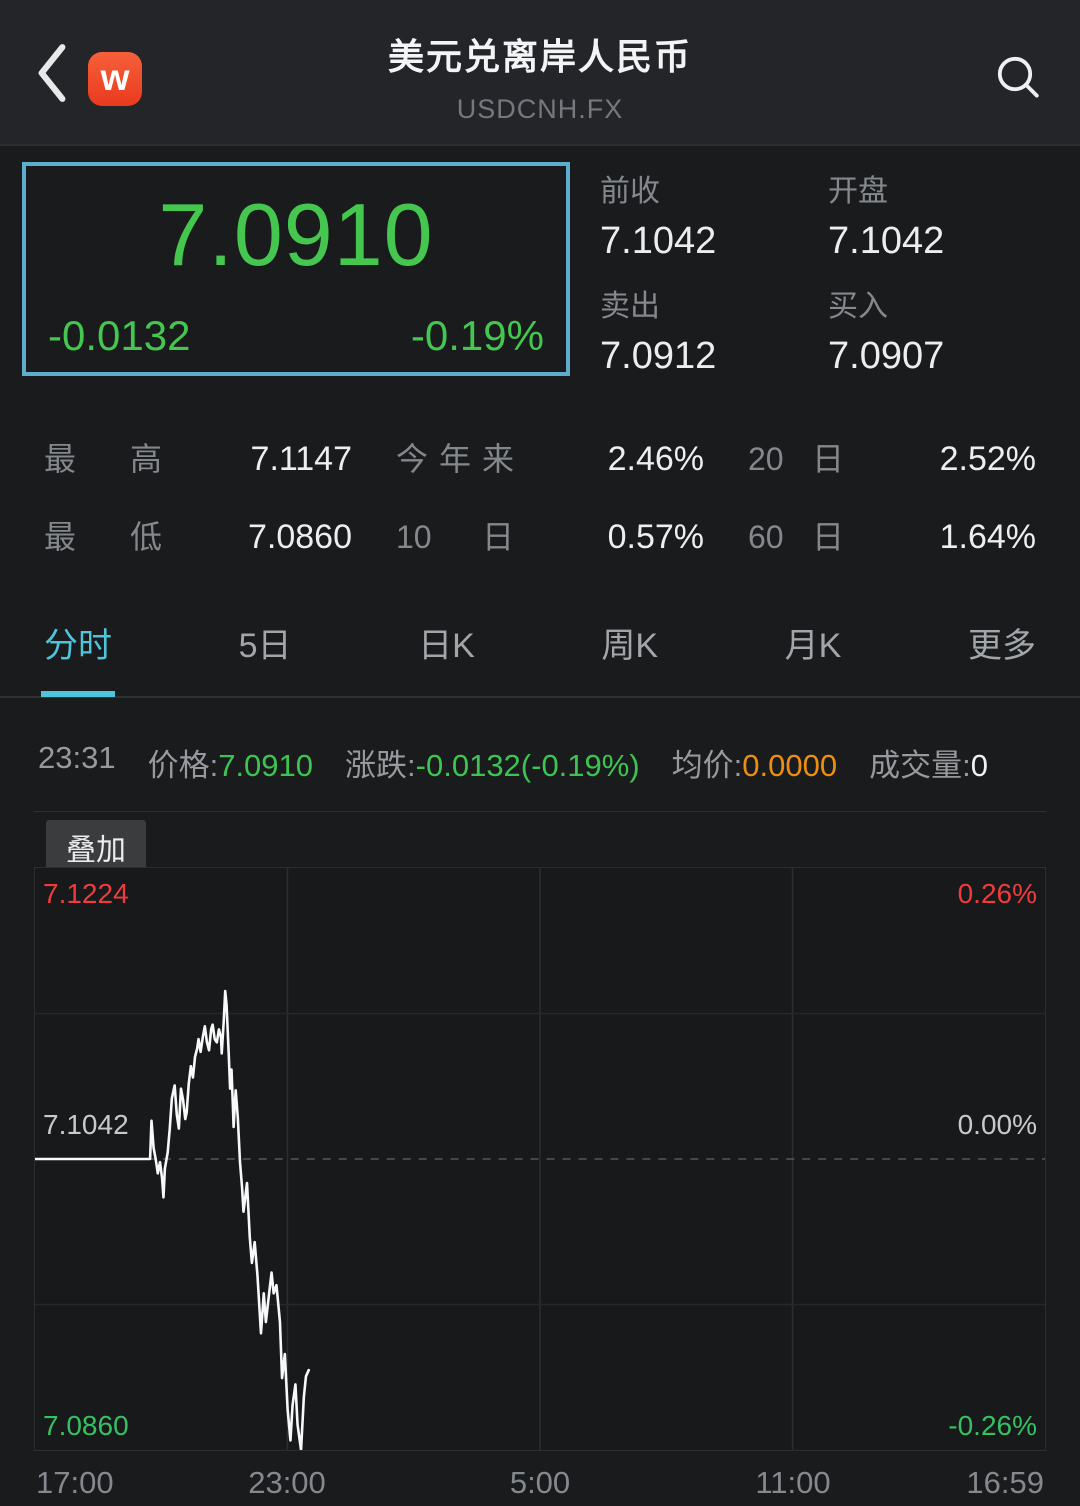  I want to click on price-change-row: -0.0132 -0.19%, so click(296, 342).